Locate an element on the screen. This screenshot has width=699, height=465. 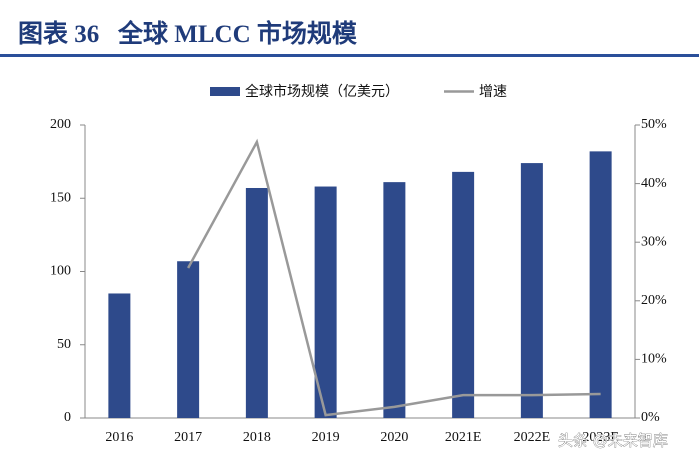
y-tick-label: 150 is located at coordinates (60, 197).